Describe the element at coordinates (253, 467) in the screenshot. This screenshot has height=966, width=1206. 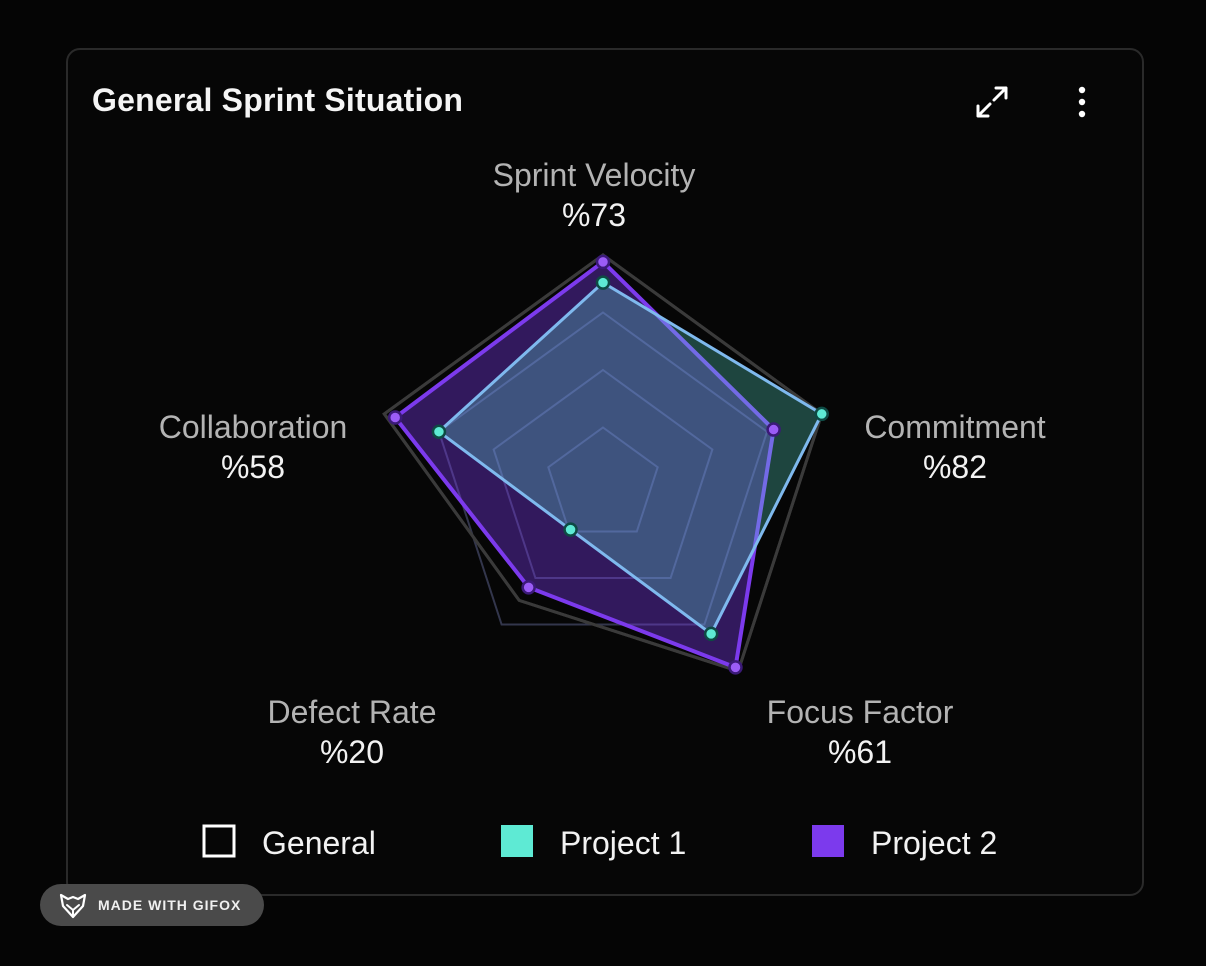
I see `axis-value-collaboration: %58` at that location.